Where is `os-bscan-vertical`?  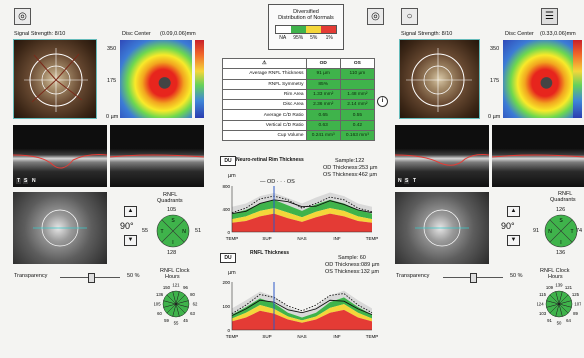
os-bscan-vertical is located at coordinates (538, 156).